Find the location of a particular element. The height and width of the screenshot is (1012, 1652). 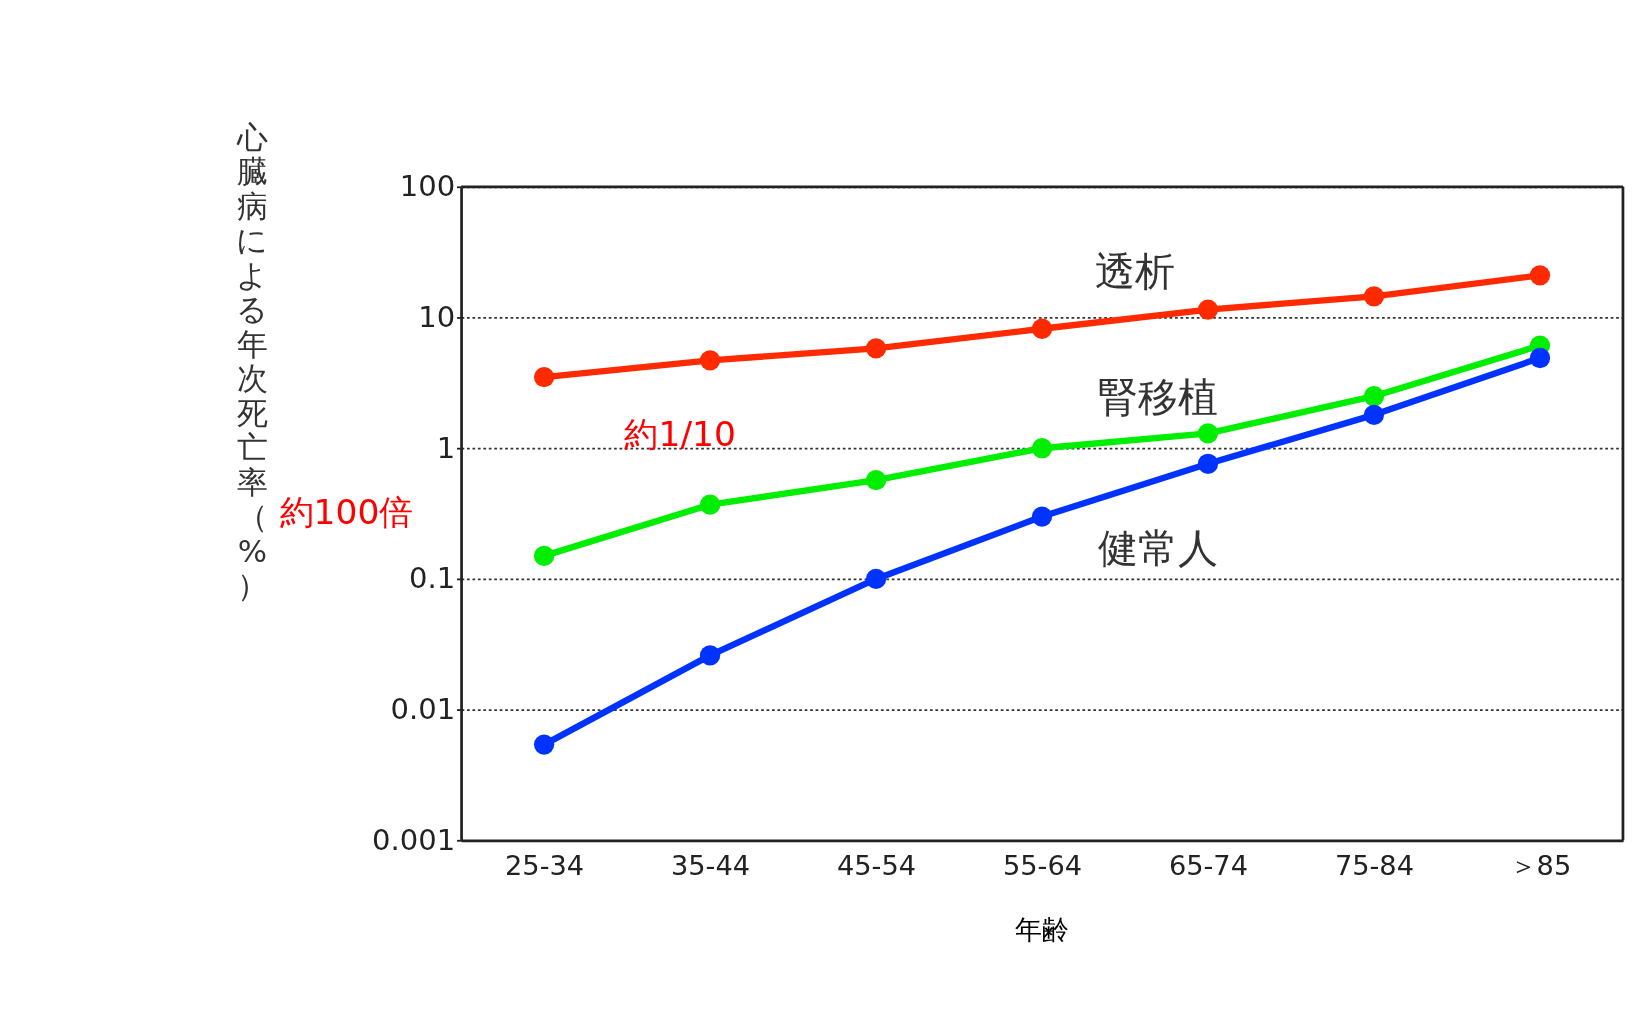

text: 約100倍 is located at coordinates (346, 511).